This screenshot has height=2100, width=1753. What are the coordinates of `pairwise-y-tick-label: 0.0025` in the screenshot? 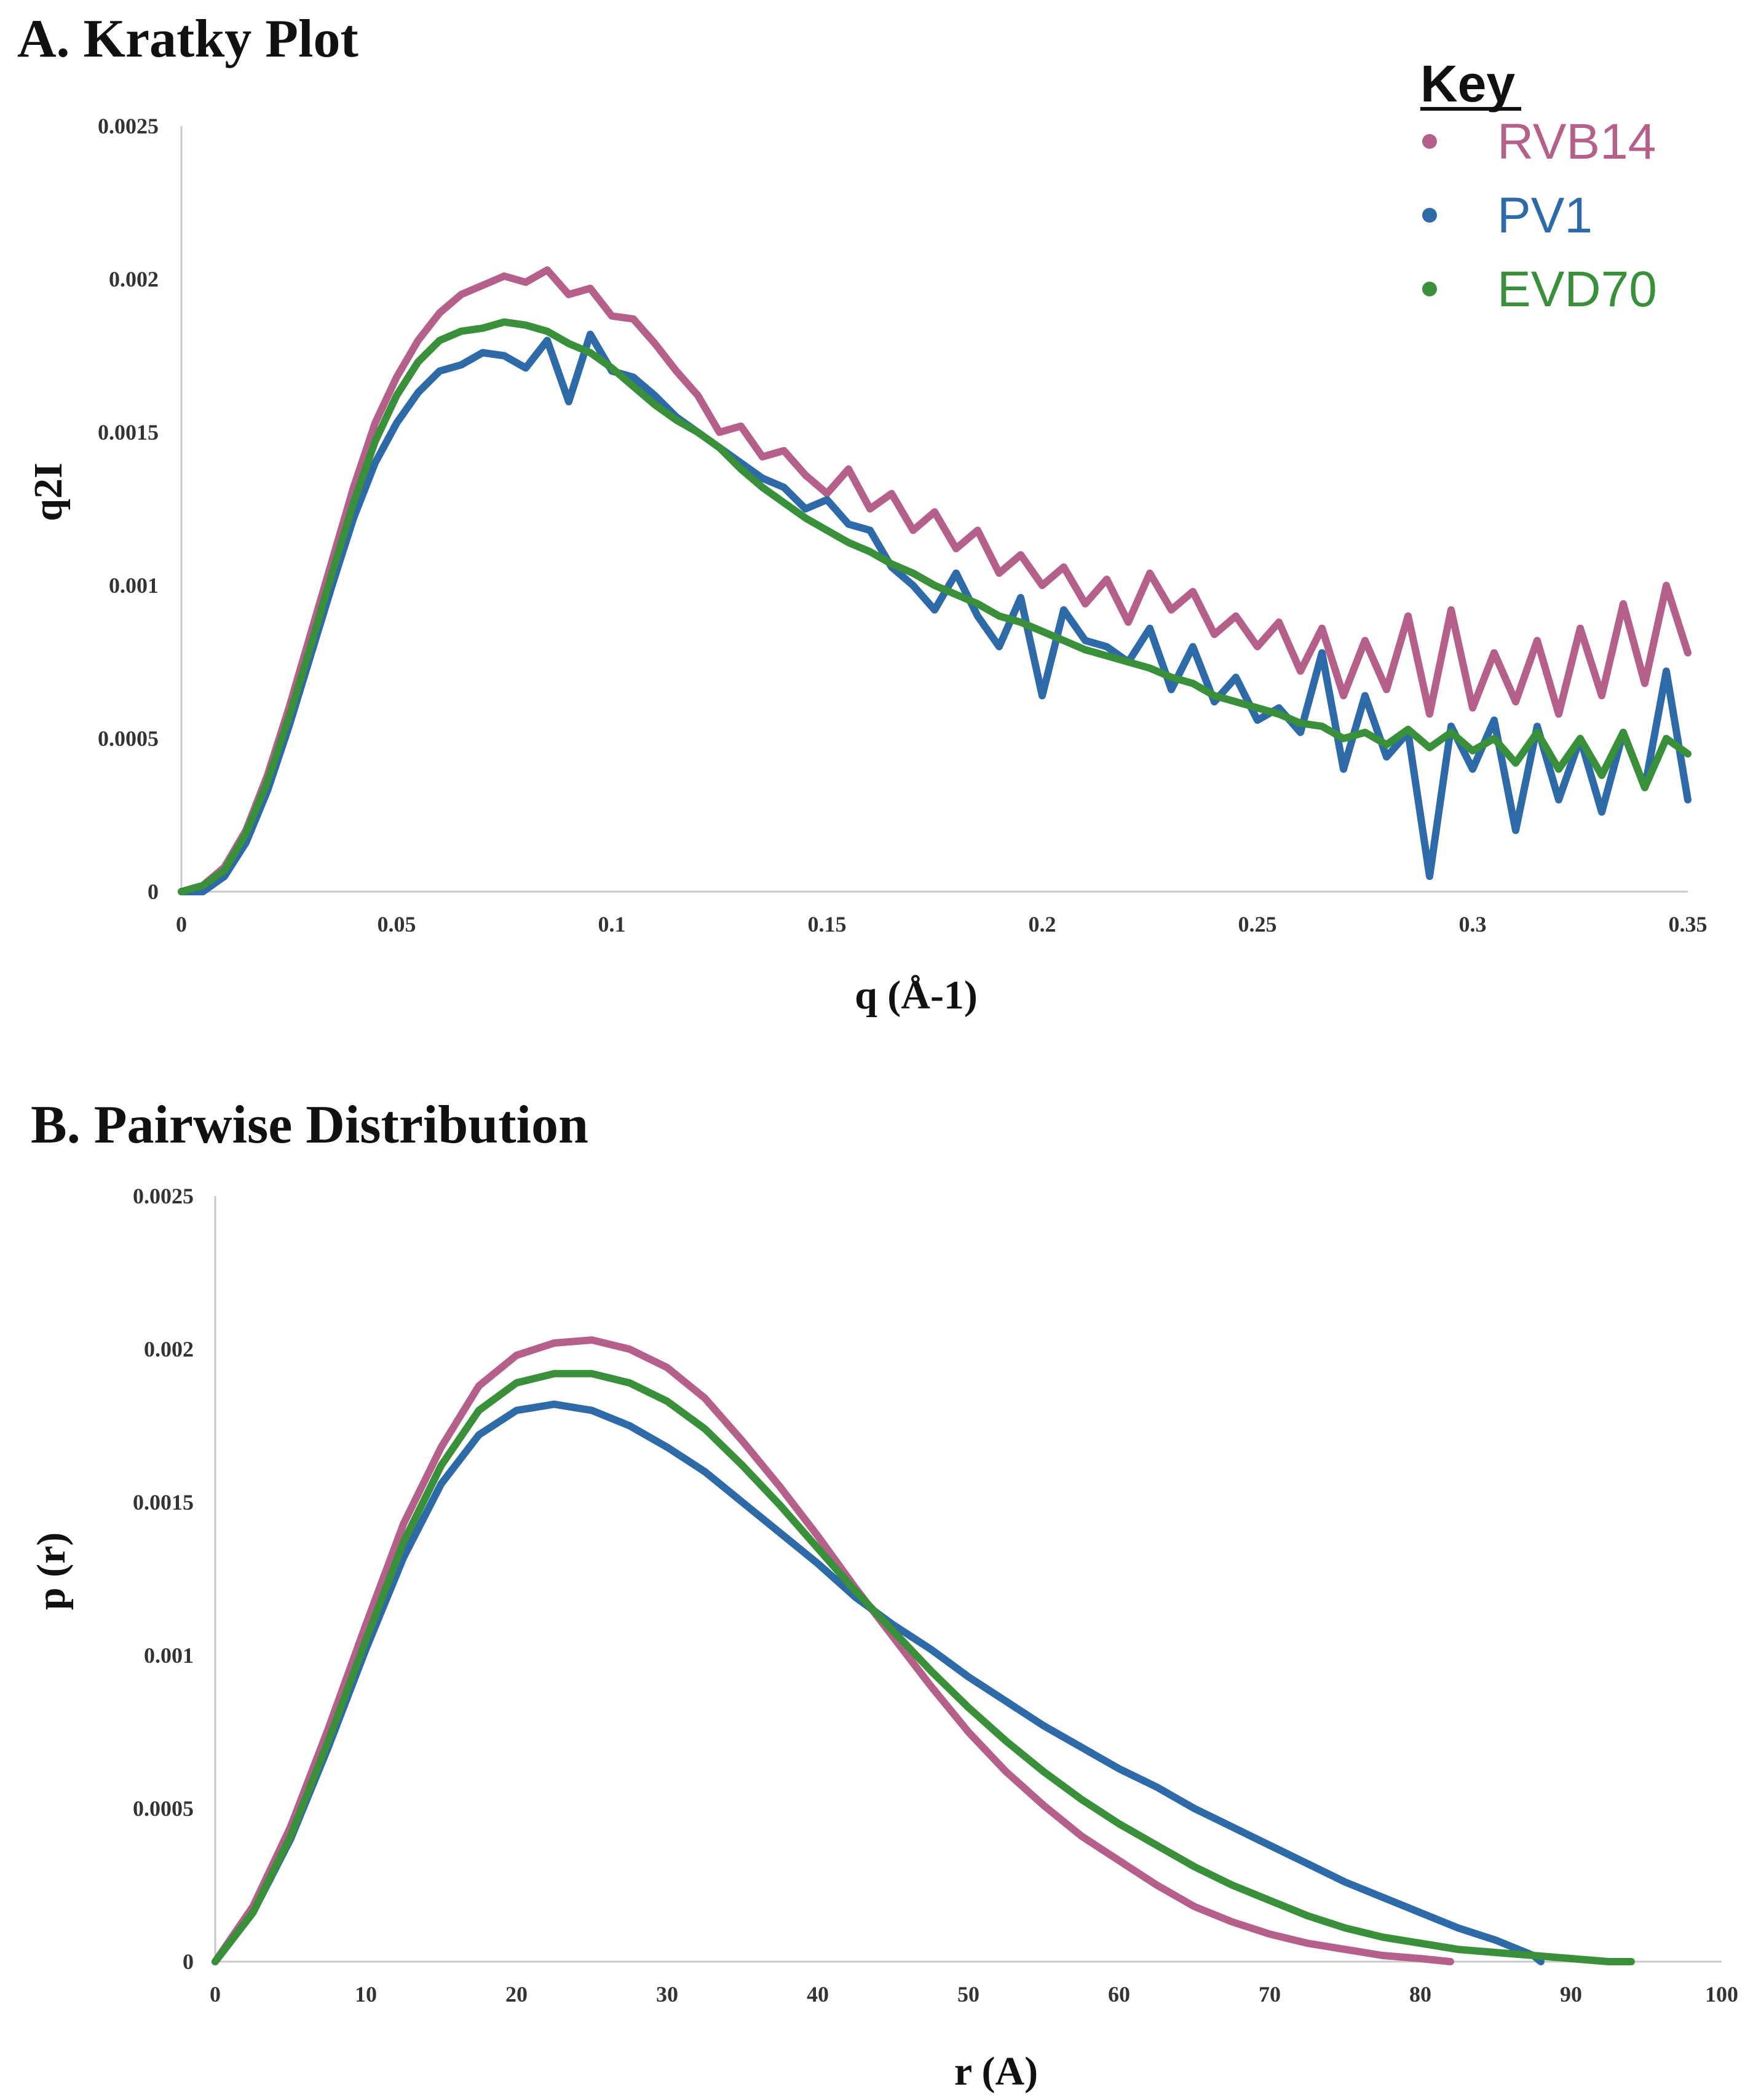 It's located at (163, 1196).